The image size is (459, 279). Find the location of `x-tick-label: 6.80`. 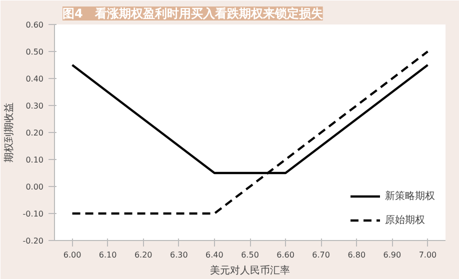

x-tick-label: 6.80 is located at coordinates (357, 255).